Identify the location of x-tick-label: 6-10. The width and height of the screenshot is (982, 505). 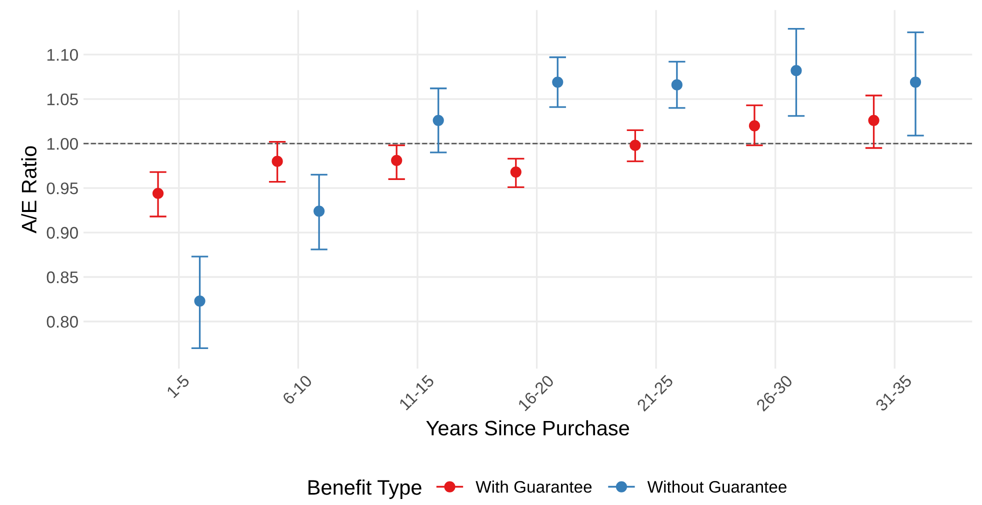
(297, 390).